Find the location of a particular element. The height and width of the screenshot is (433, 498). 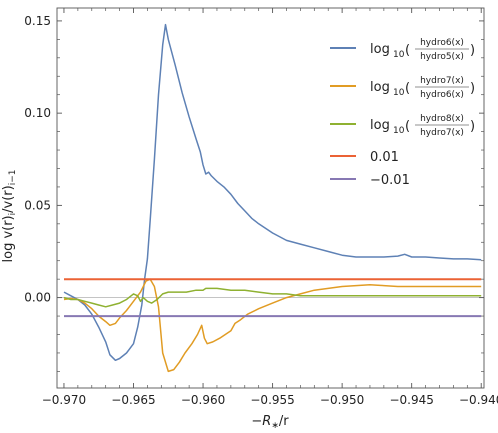

x-tick-label: −0.960 is located at coordinates (203, 400).